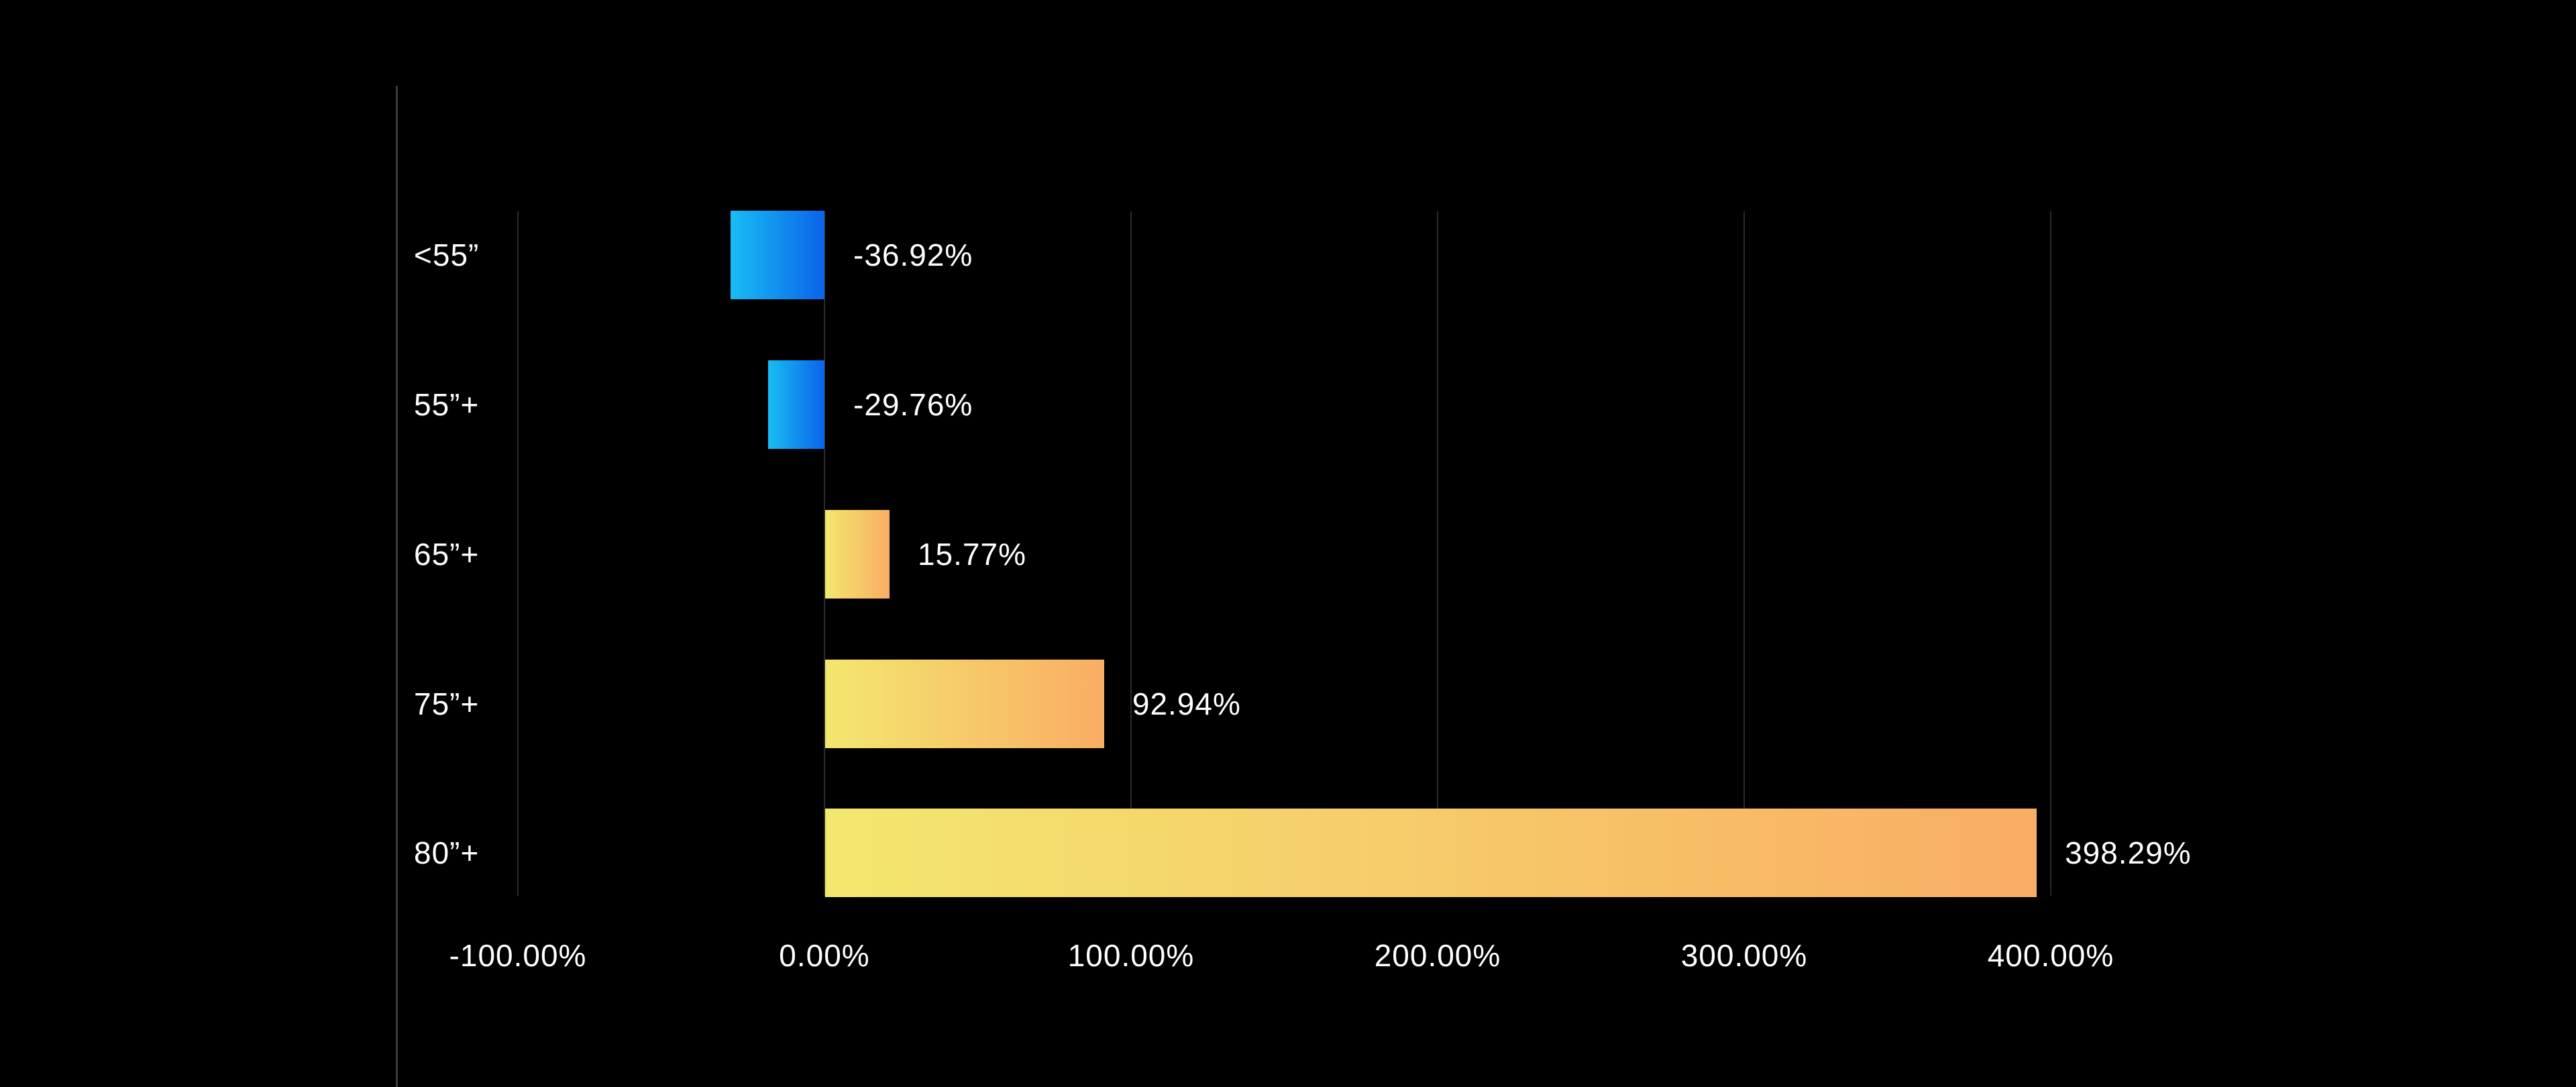  I want to click on y-axis-line, so click(397, 586).